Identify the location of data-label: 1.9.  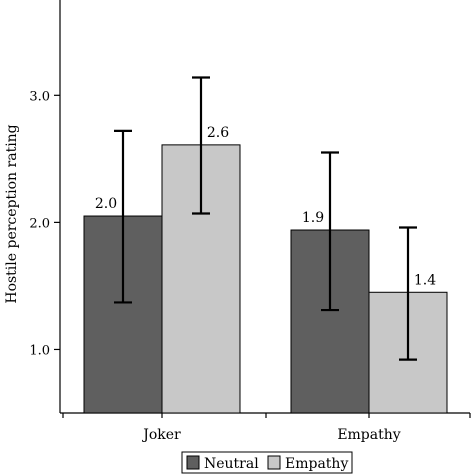
(313, 218).